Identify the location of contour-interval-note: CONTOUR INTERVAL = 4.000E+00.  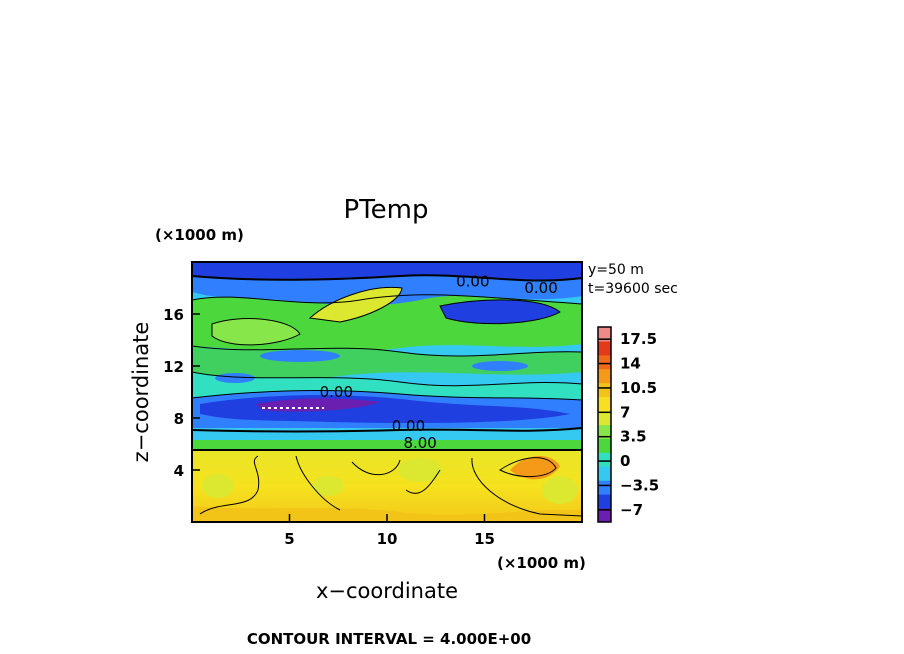
(389, 639).